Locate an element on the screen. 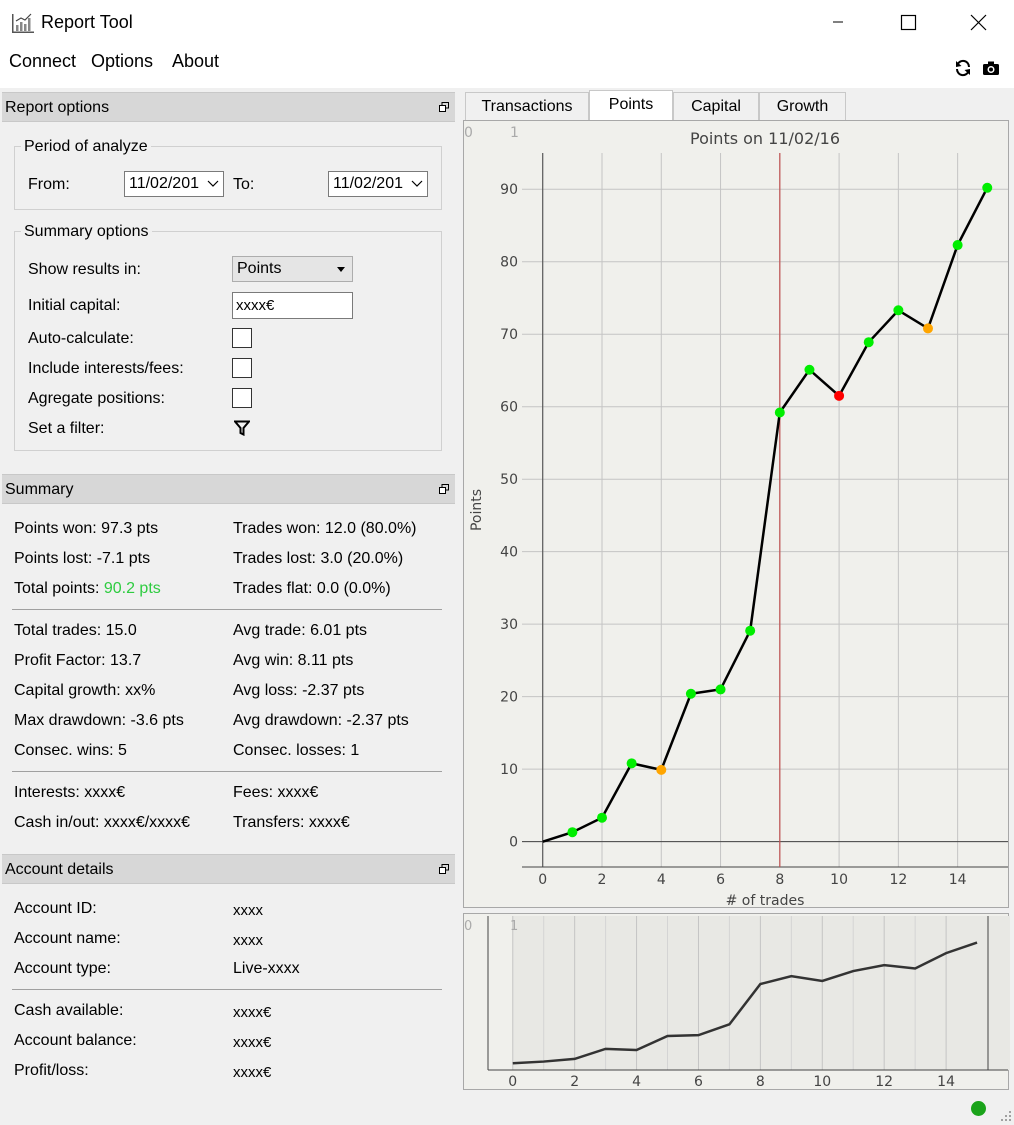  avg-trade: Avg trade: 6.01 pts is located at coordinates (300, 630).